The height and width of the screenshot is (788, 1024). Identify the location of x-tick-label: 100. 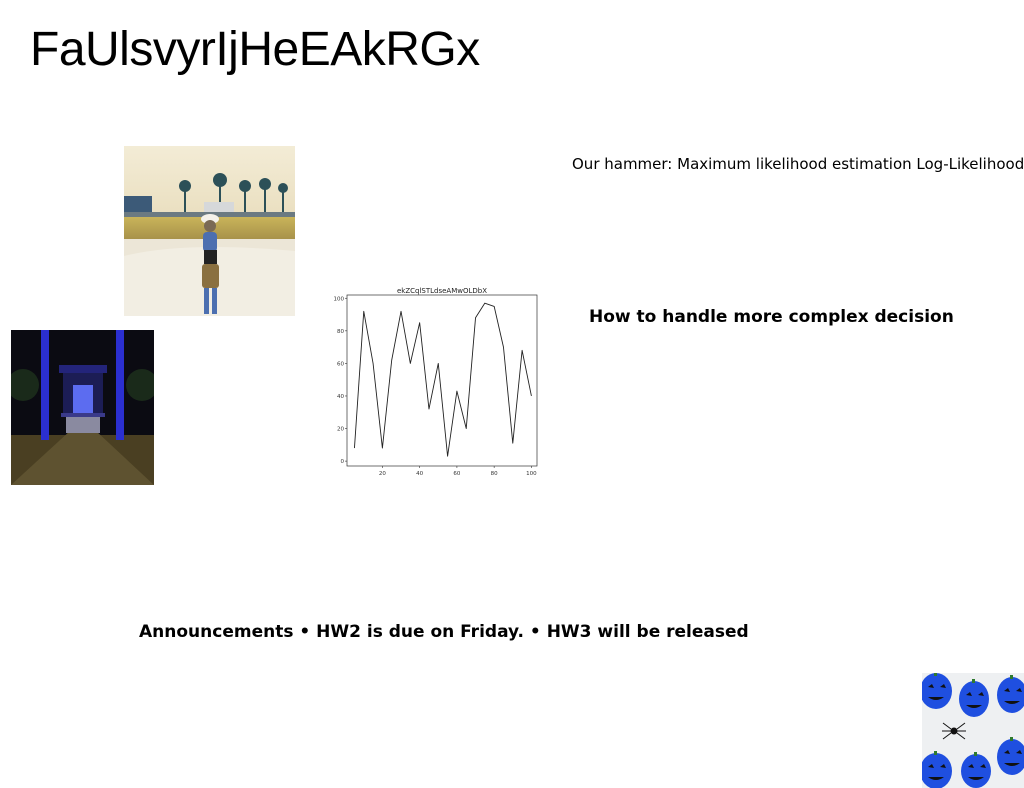
(531, 474).